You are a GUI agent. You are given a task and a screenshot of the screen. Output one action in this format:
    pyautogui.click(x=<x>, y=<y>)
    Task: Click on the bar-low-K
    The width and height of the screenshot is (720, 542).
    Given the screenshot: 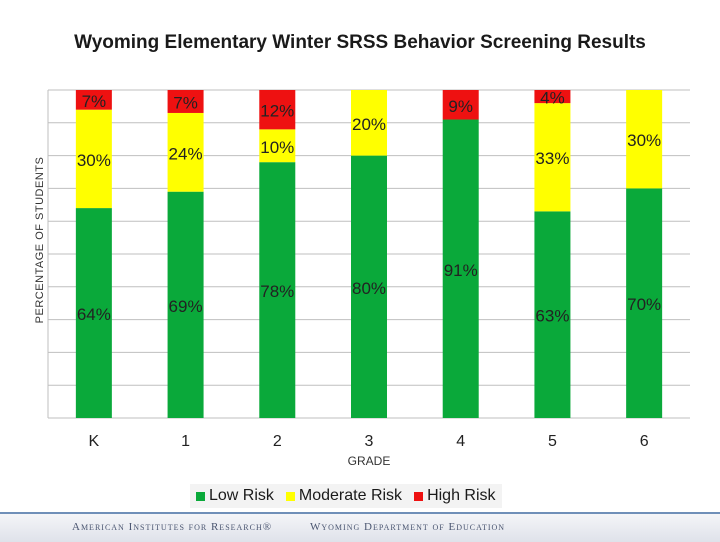 What is the action you would take?
    pyautogui.click(x=93, y=313)
    